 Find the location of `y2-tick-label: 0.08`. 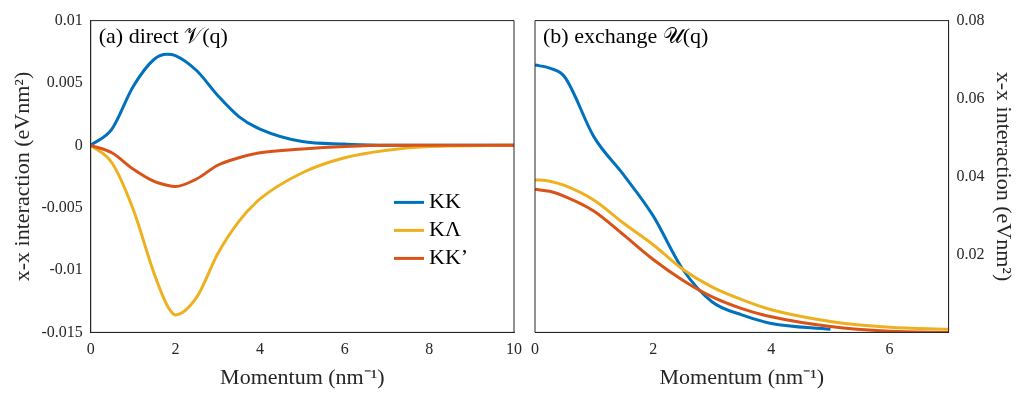

y2-tick-label: 0.08 is located at coordinates (970, 19).